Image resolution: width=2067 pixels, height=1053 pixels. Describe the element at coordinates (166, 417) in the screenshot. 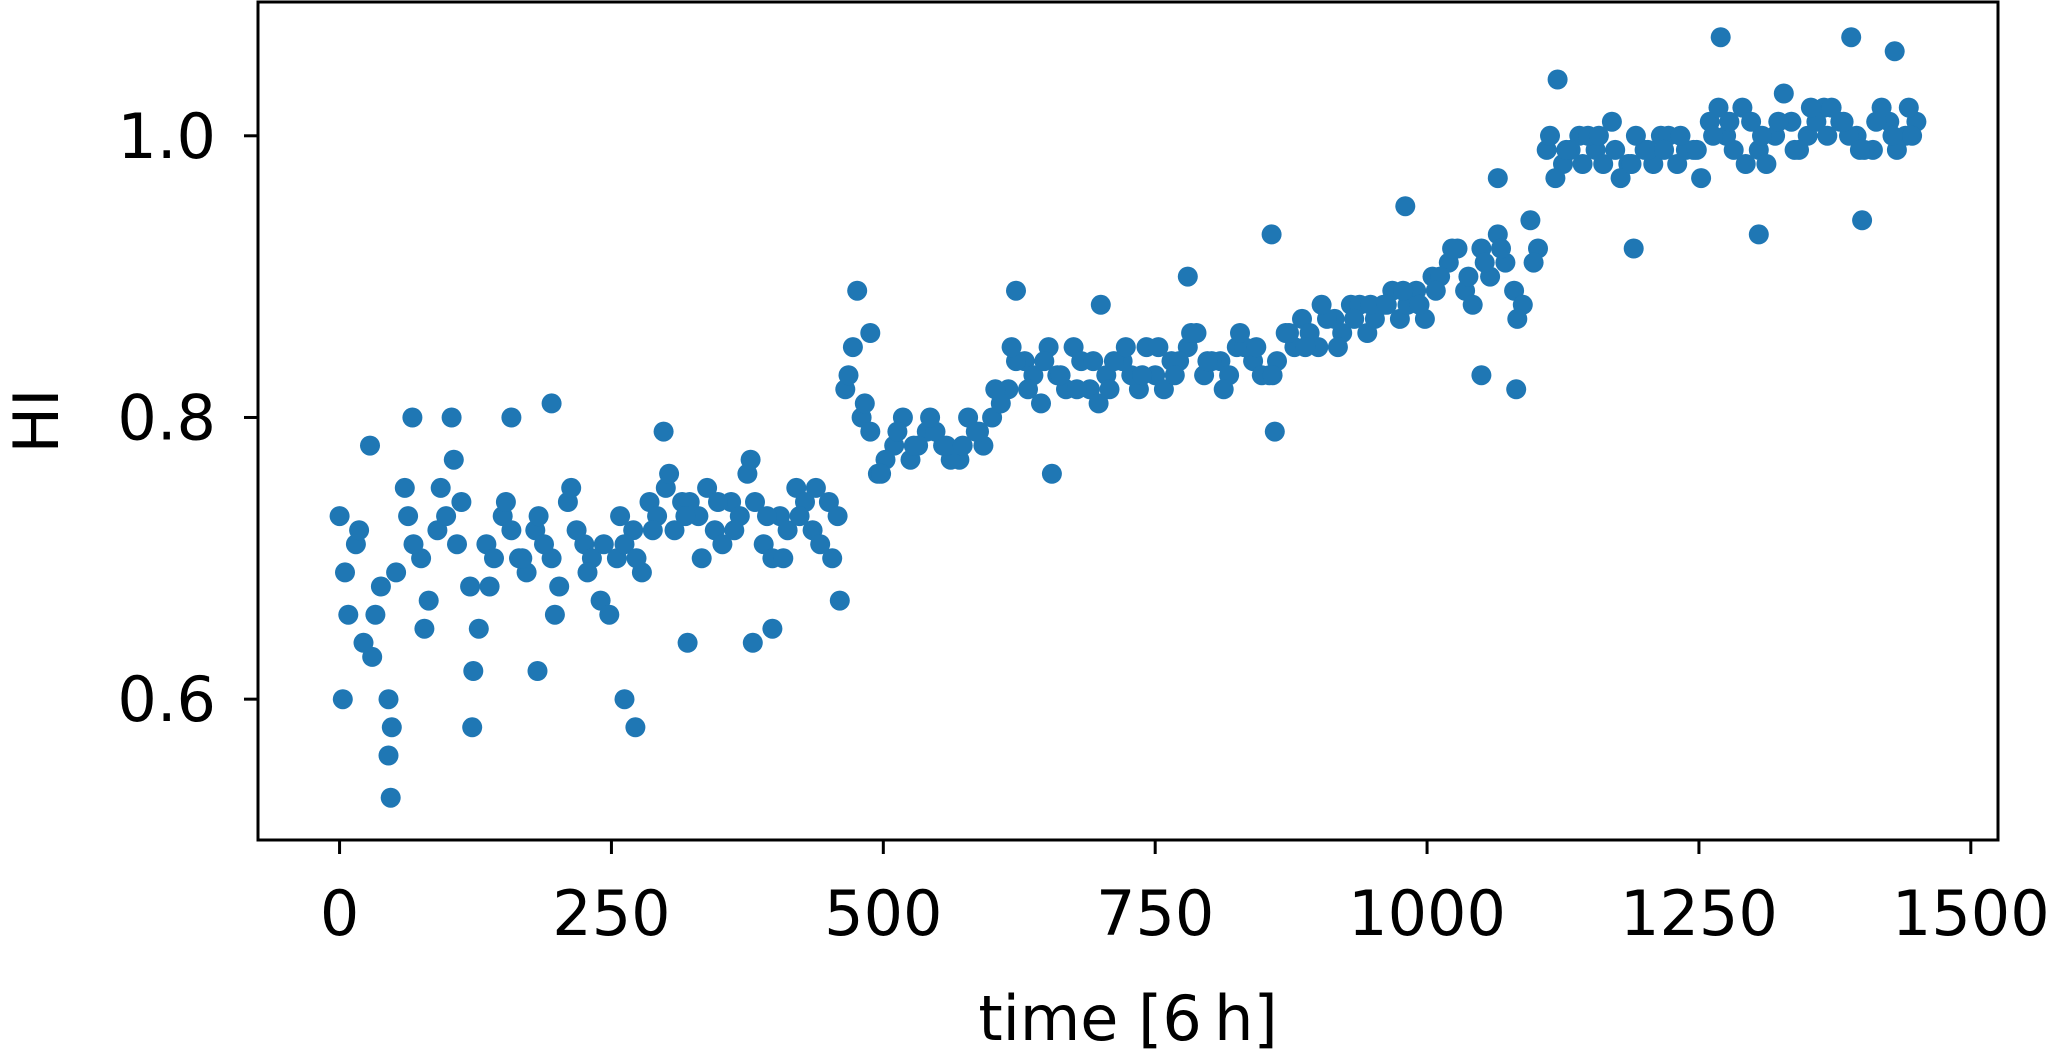

I see `y-tick-label: 0.8` at that location.